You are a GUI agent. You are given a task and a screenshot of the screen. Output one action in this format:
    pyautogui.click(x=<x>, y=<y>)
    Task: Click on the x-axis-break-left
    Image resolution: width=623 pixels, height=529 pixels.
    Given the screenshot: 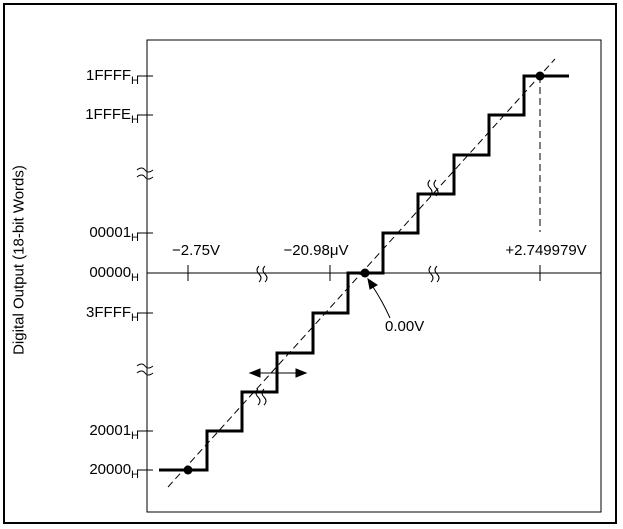 What is the action you would take?
    pyautogui.click(x=262, y=274)
    